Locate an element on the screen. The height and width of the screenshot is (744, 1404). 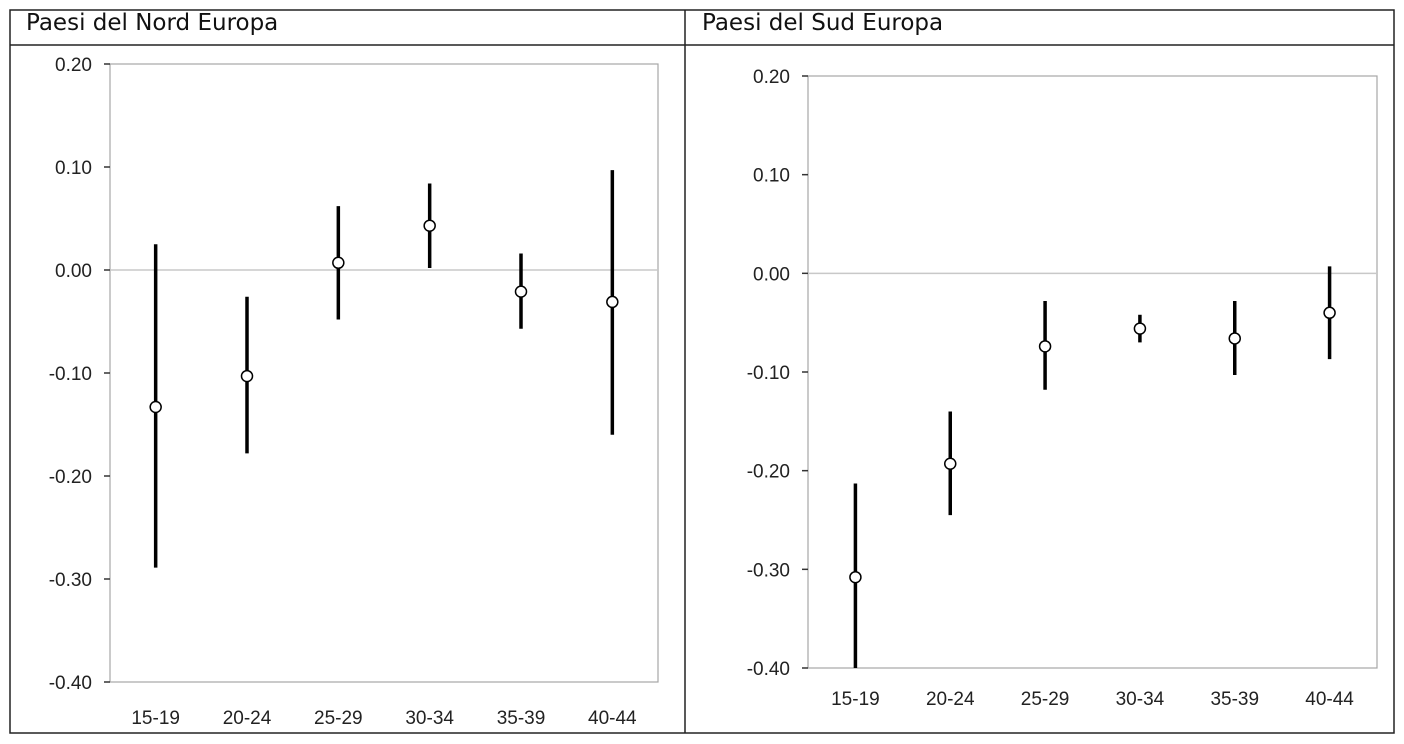
north-y-tick-label: 0.10 is located at coordinates (73, 168).